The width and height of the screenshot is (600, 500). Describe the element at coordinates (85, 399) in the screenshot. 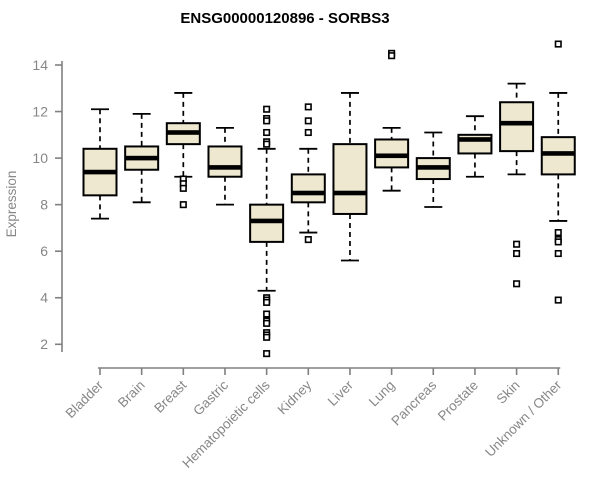

I see `x-tick-label: Bladder` at that location.